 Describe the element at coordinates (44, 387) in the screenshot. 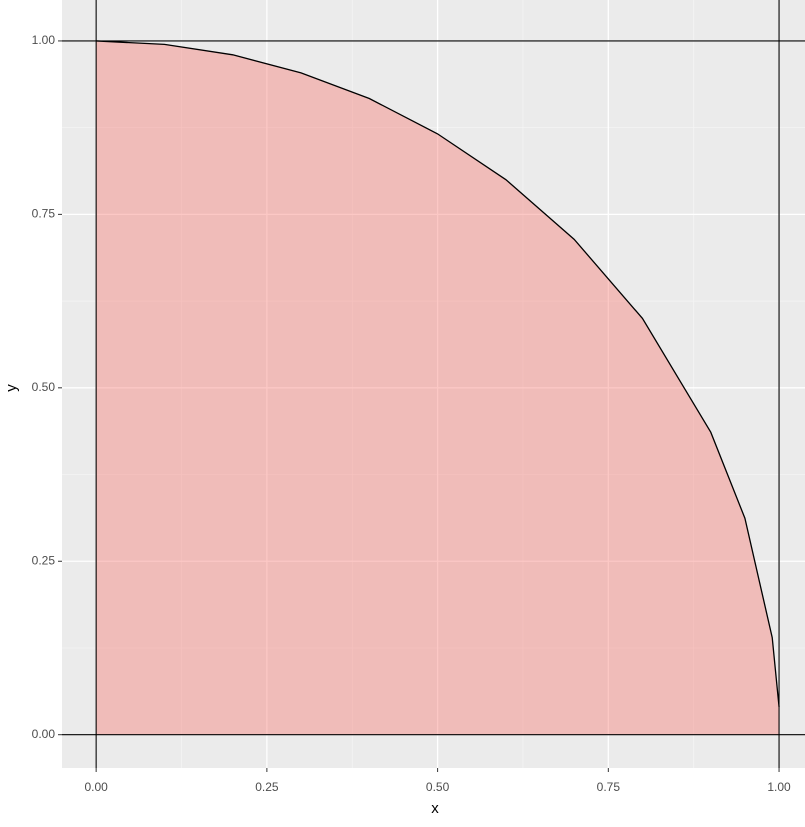

I see `y-tick-label: 0.50` at that location.